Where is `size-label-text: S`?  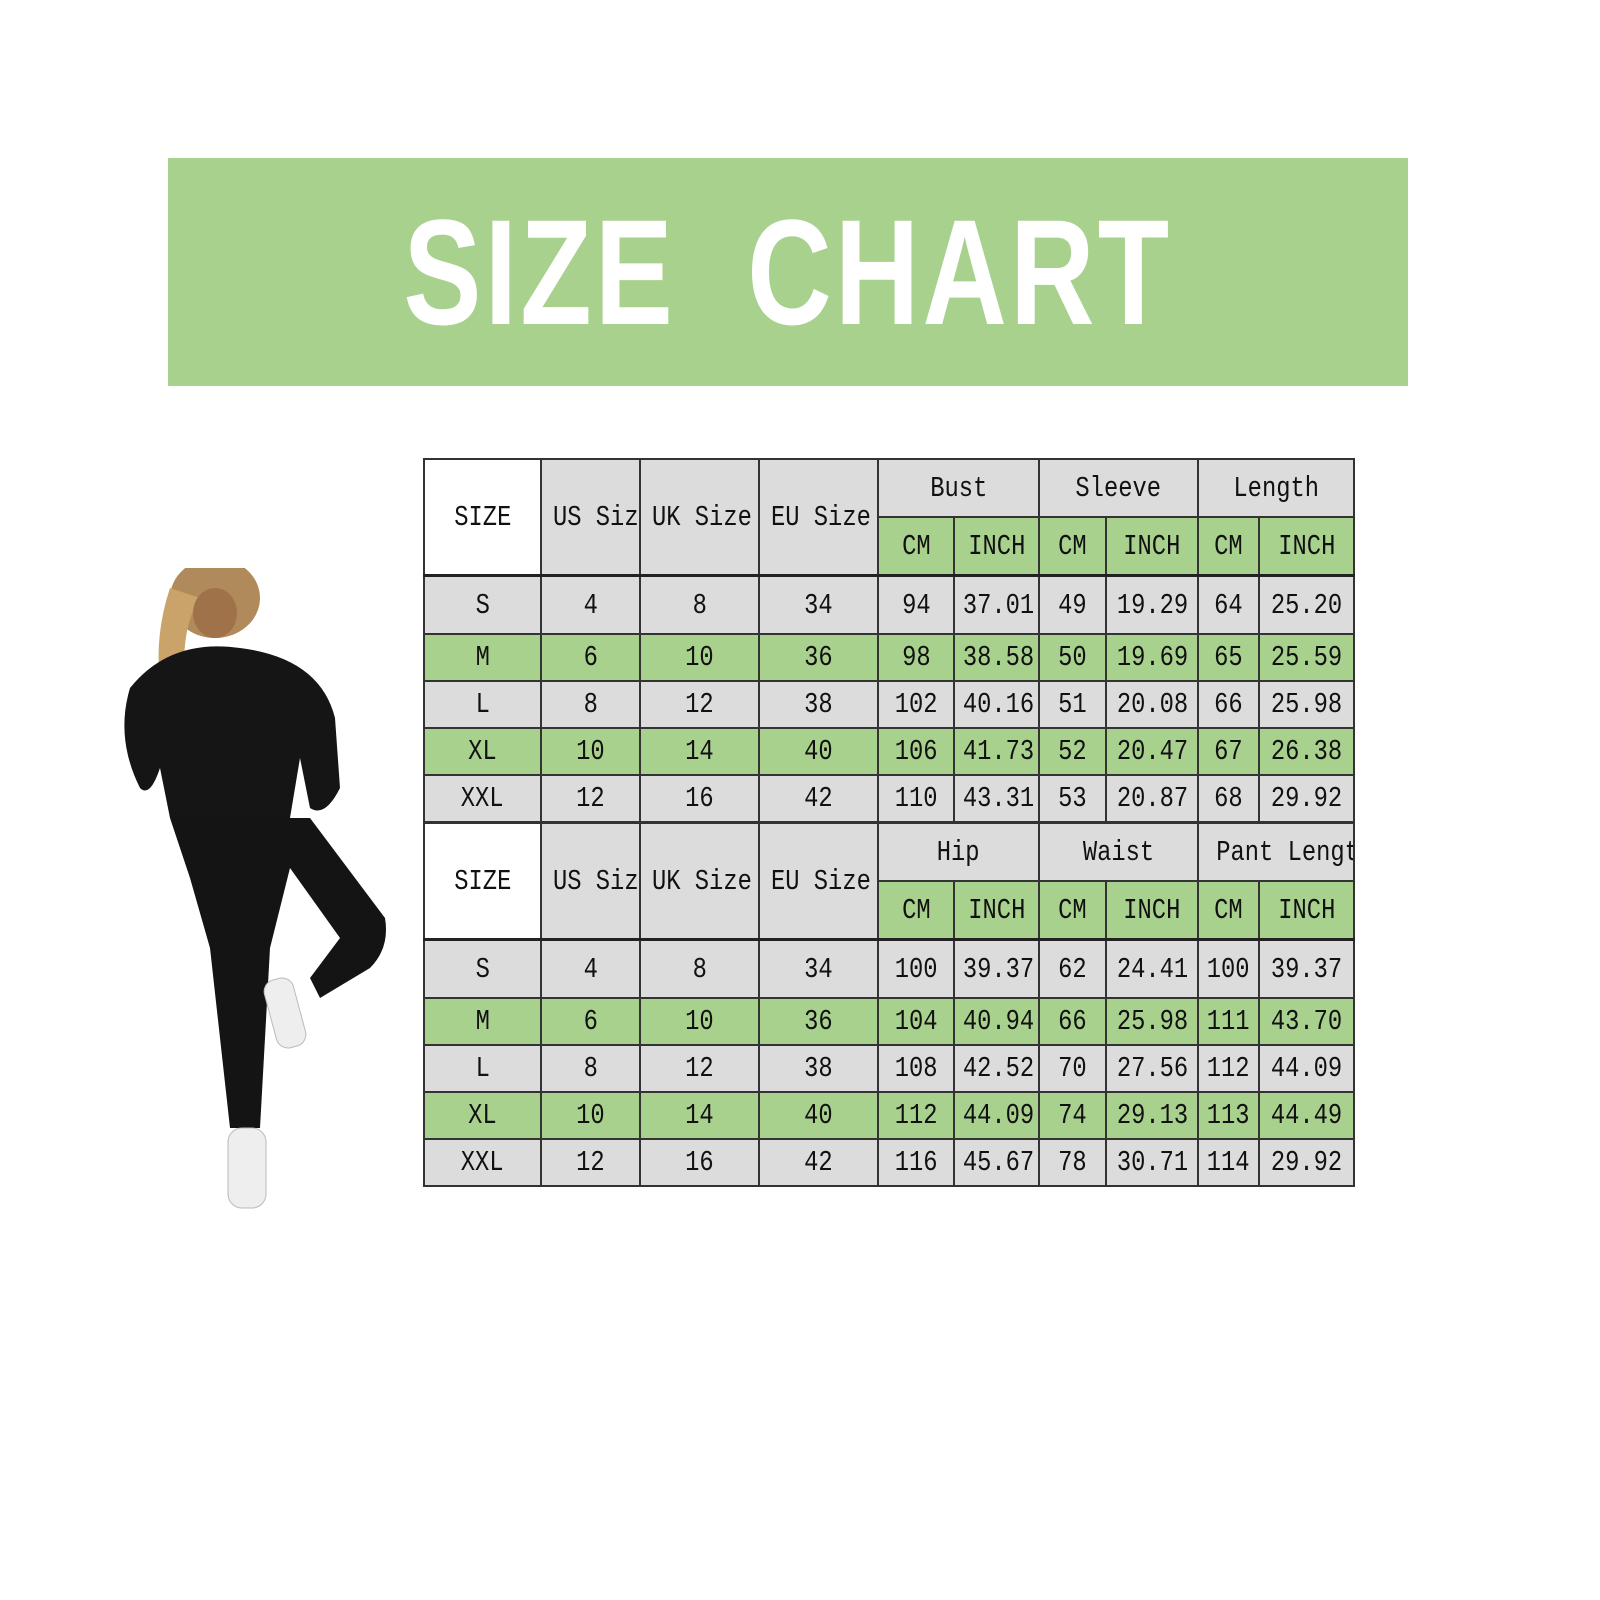
size-label-text: S is located at coordinates (482, 969).